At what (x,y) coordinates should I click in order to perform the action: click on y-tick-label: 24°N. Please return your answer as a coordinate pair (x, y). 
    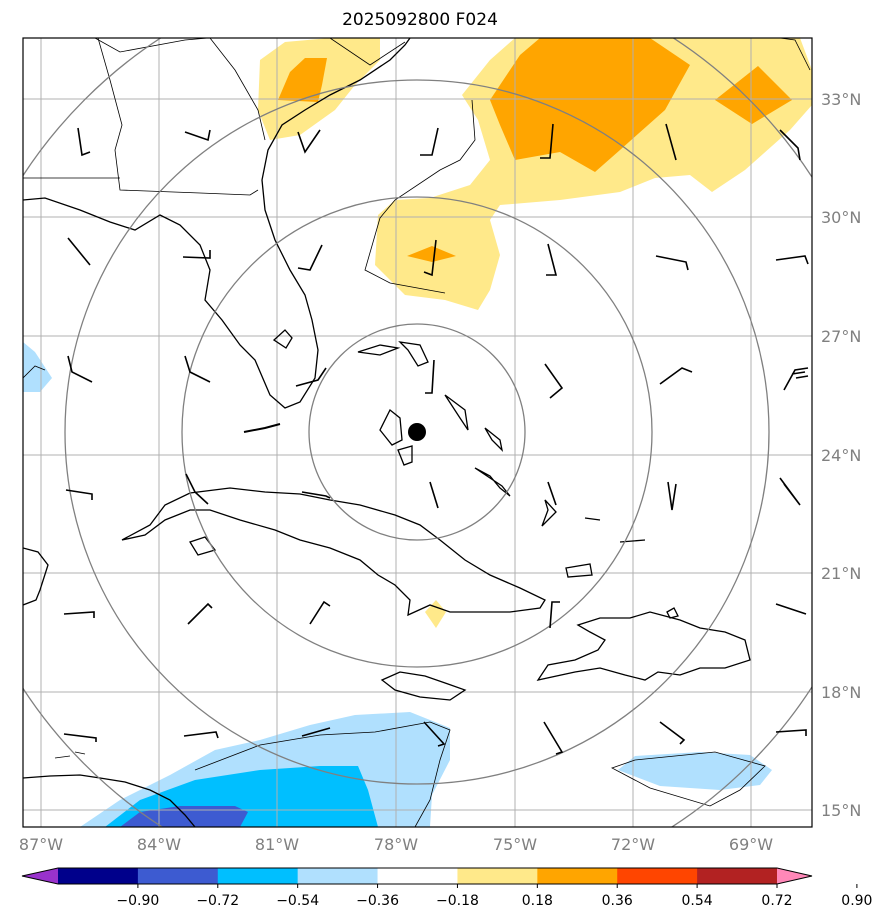
    Looking at the image, I should click on (841, 455).